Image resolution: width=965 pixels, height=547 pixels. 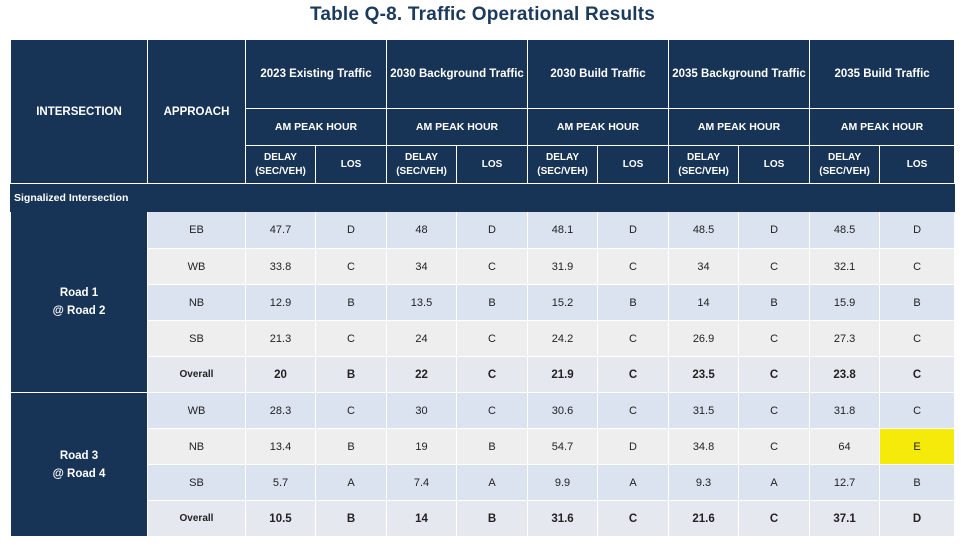 I want to click on delay-cell: 13.5, so click(x=421, y=302).